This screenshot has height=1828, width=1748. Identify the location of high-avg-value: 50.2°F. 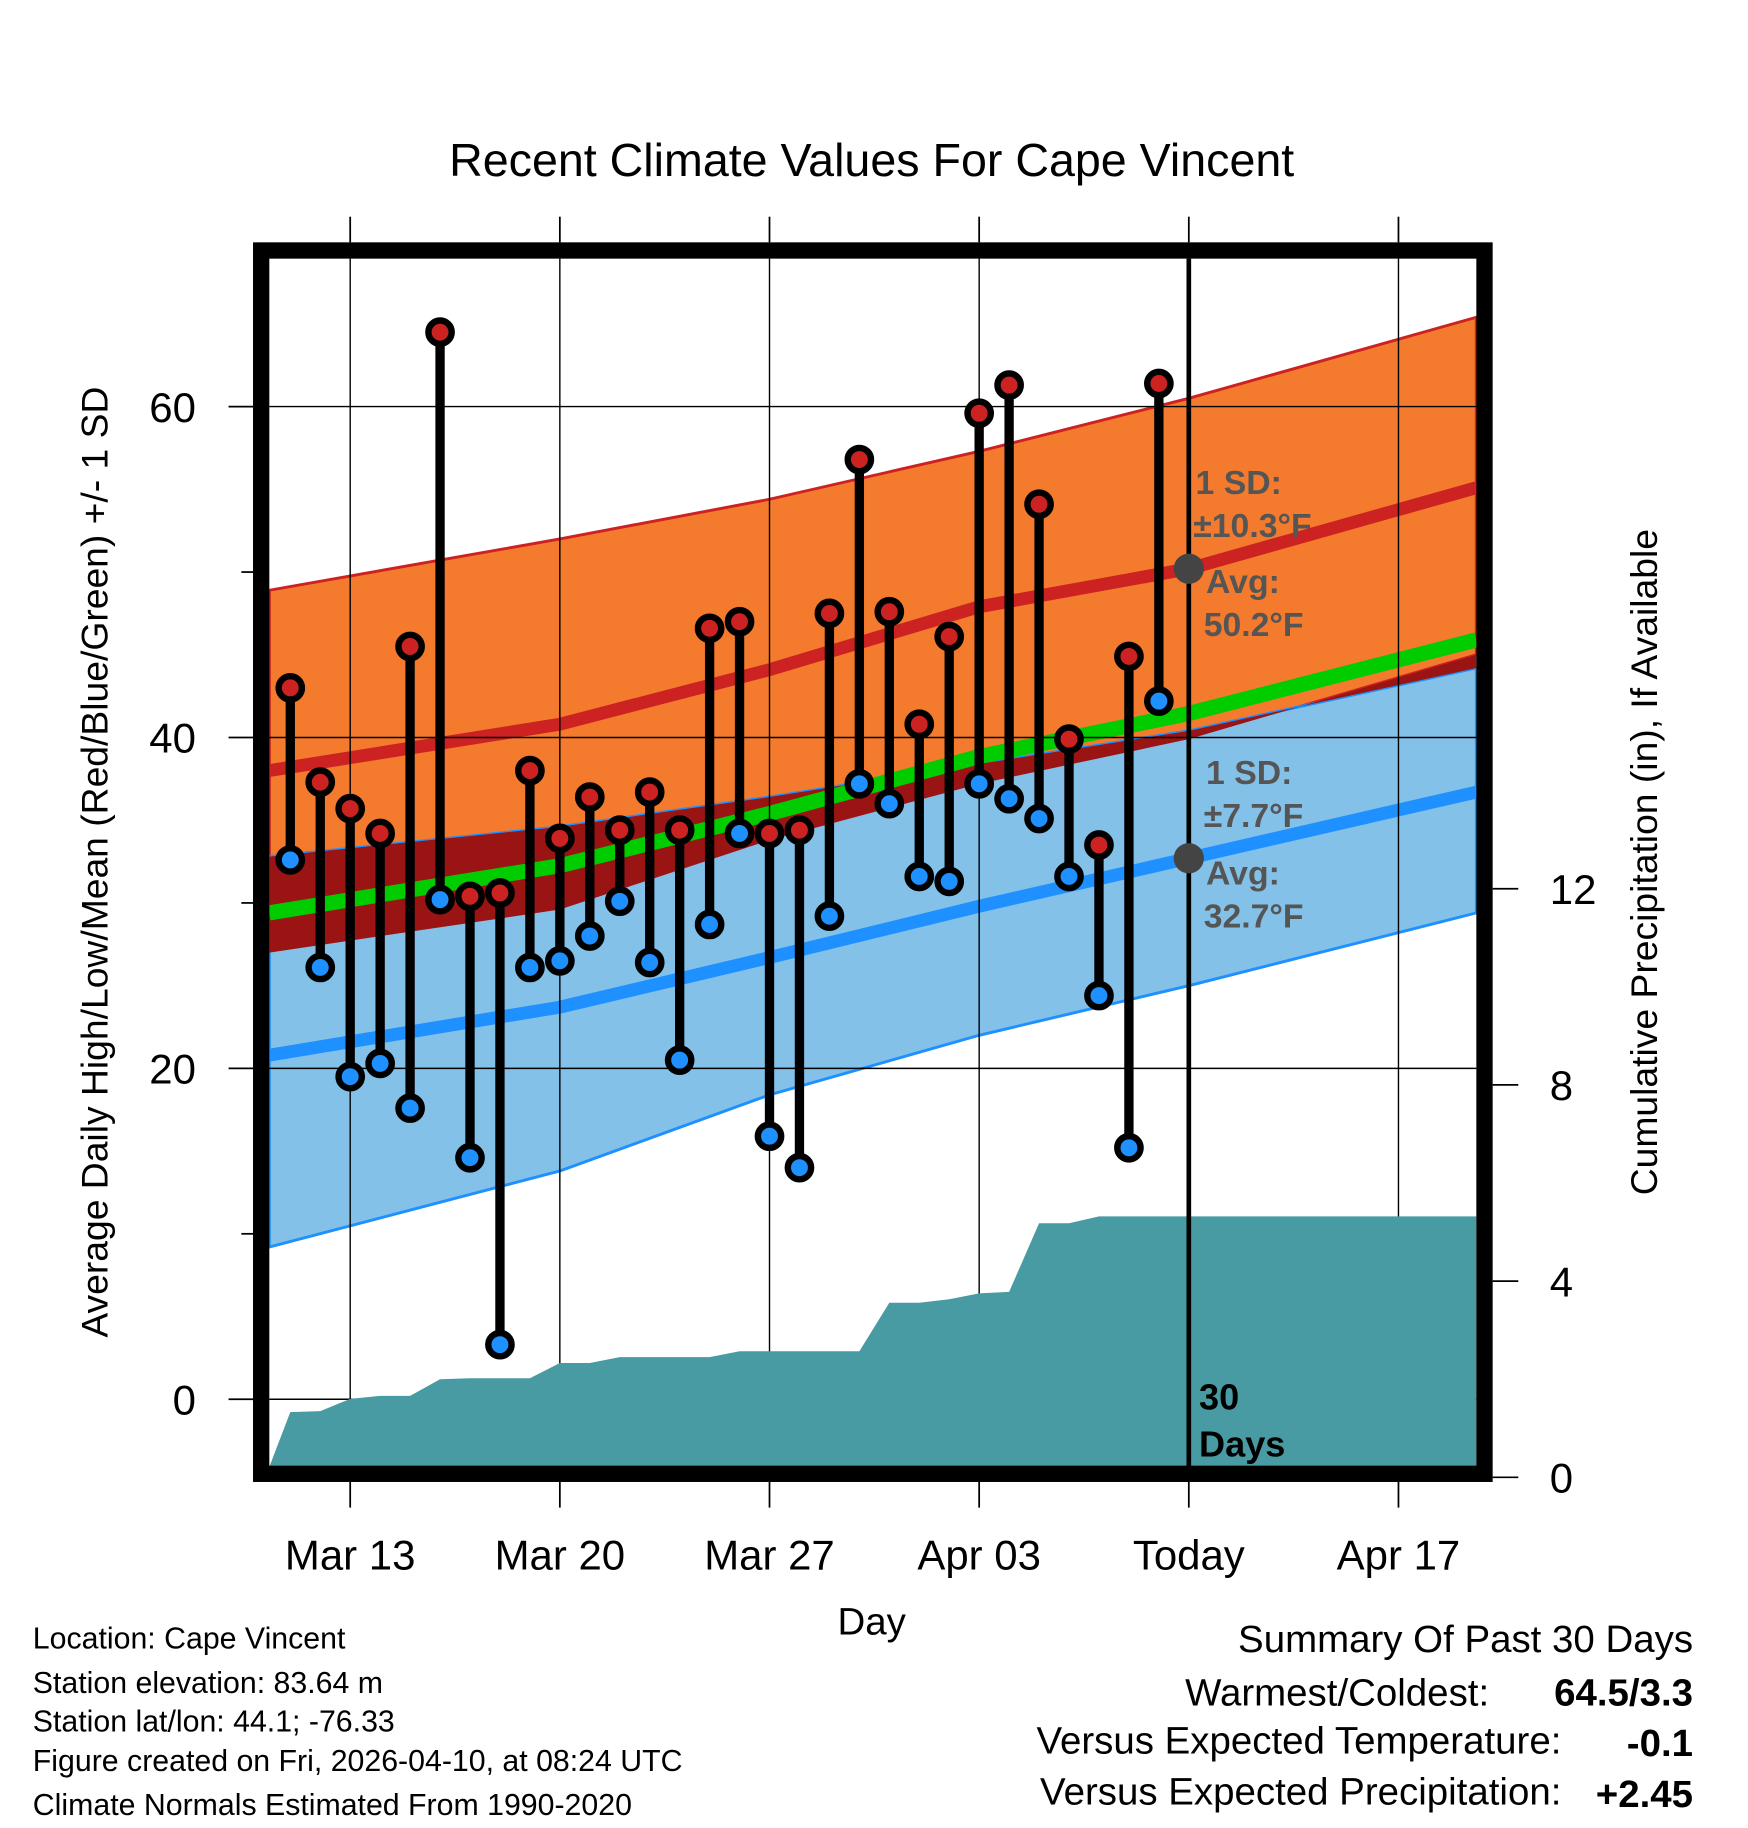
(1254, 625).